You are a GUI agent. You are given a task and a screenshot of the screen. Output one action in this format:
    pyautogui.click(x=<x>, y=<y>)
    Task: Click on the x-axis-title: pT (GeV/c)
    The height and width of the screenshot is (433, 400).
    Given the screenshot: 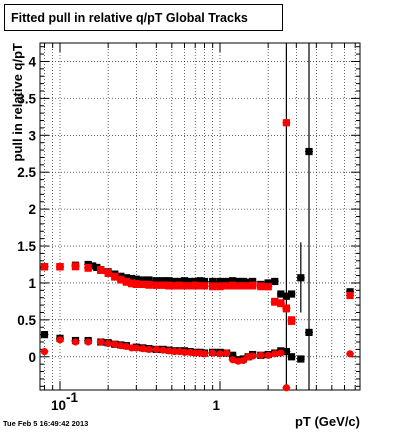 What is the action you would take?
    pyautogui.click(x=327, y=421)
    